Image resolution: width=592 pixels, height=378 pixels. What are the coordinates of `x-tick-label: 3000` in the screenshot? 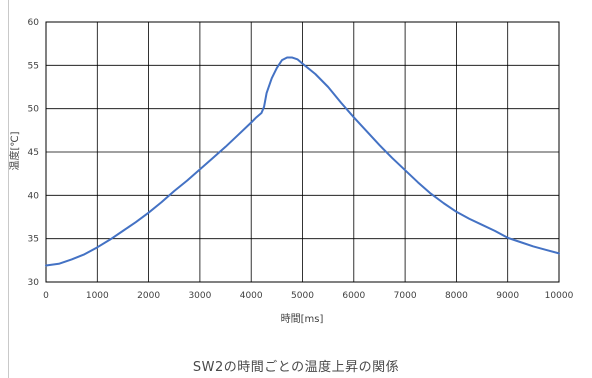 It's located at (199, 296).